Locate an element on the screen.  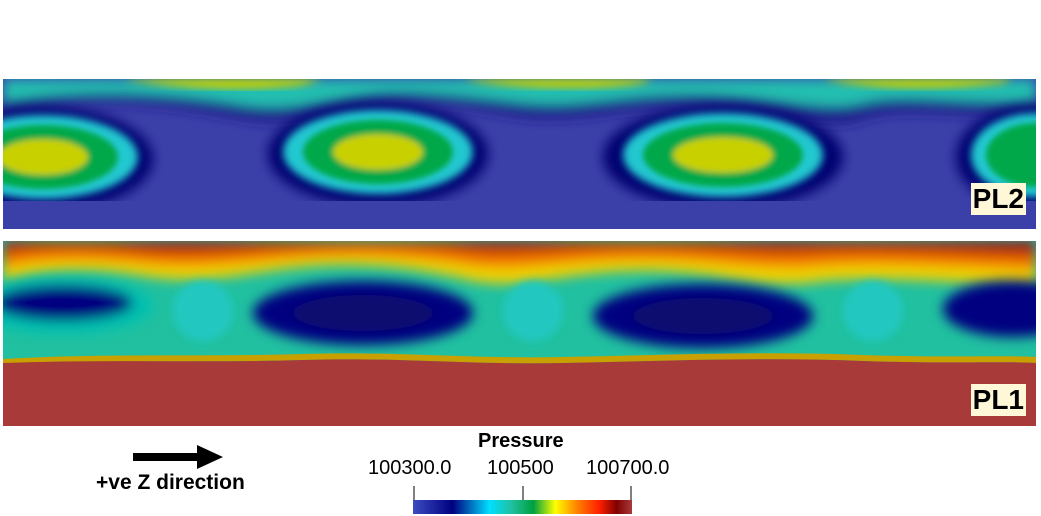
right-arrow-icon is located at coordinates (178, 457).